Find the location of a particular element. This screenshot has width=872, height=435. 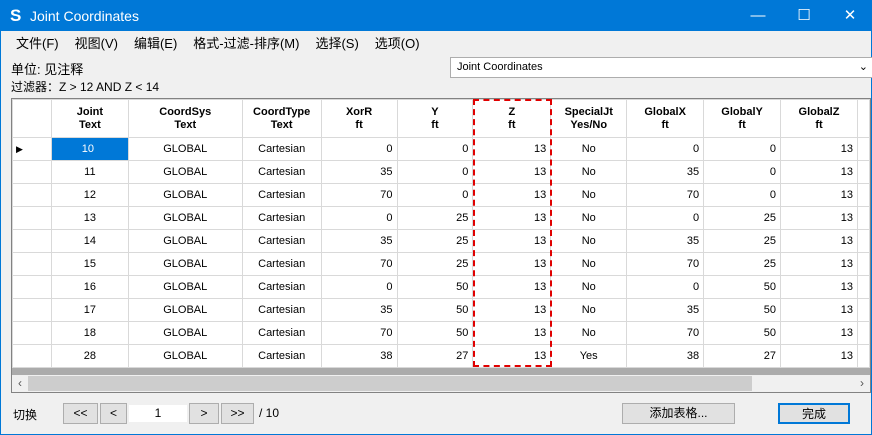

prev-page-button: < is located at coordinates (113, 413).